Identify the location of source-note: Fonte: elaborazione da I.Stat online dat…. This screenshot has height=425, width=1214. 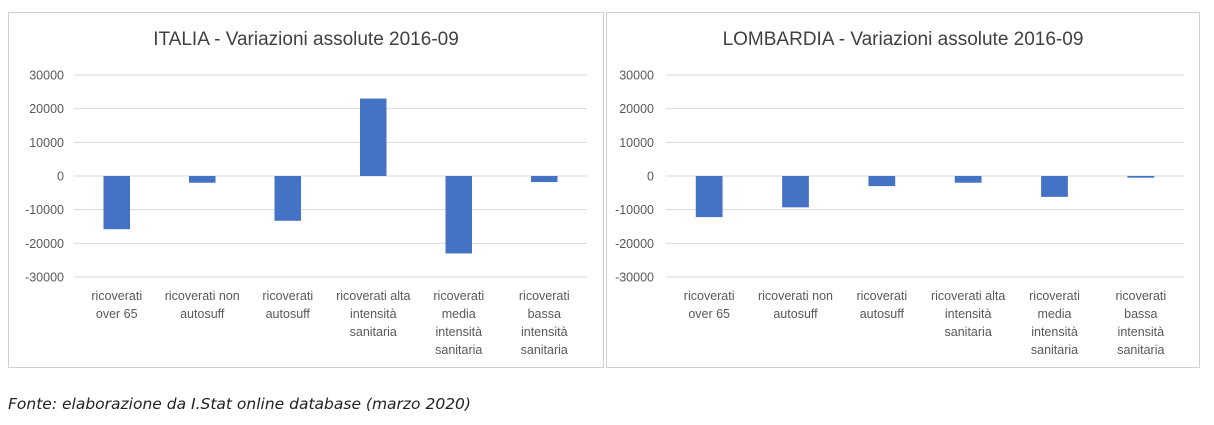
(239, 404).